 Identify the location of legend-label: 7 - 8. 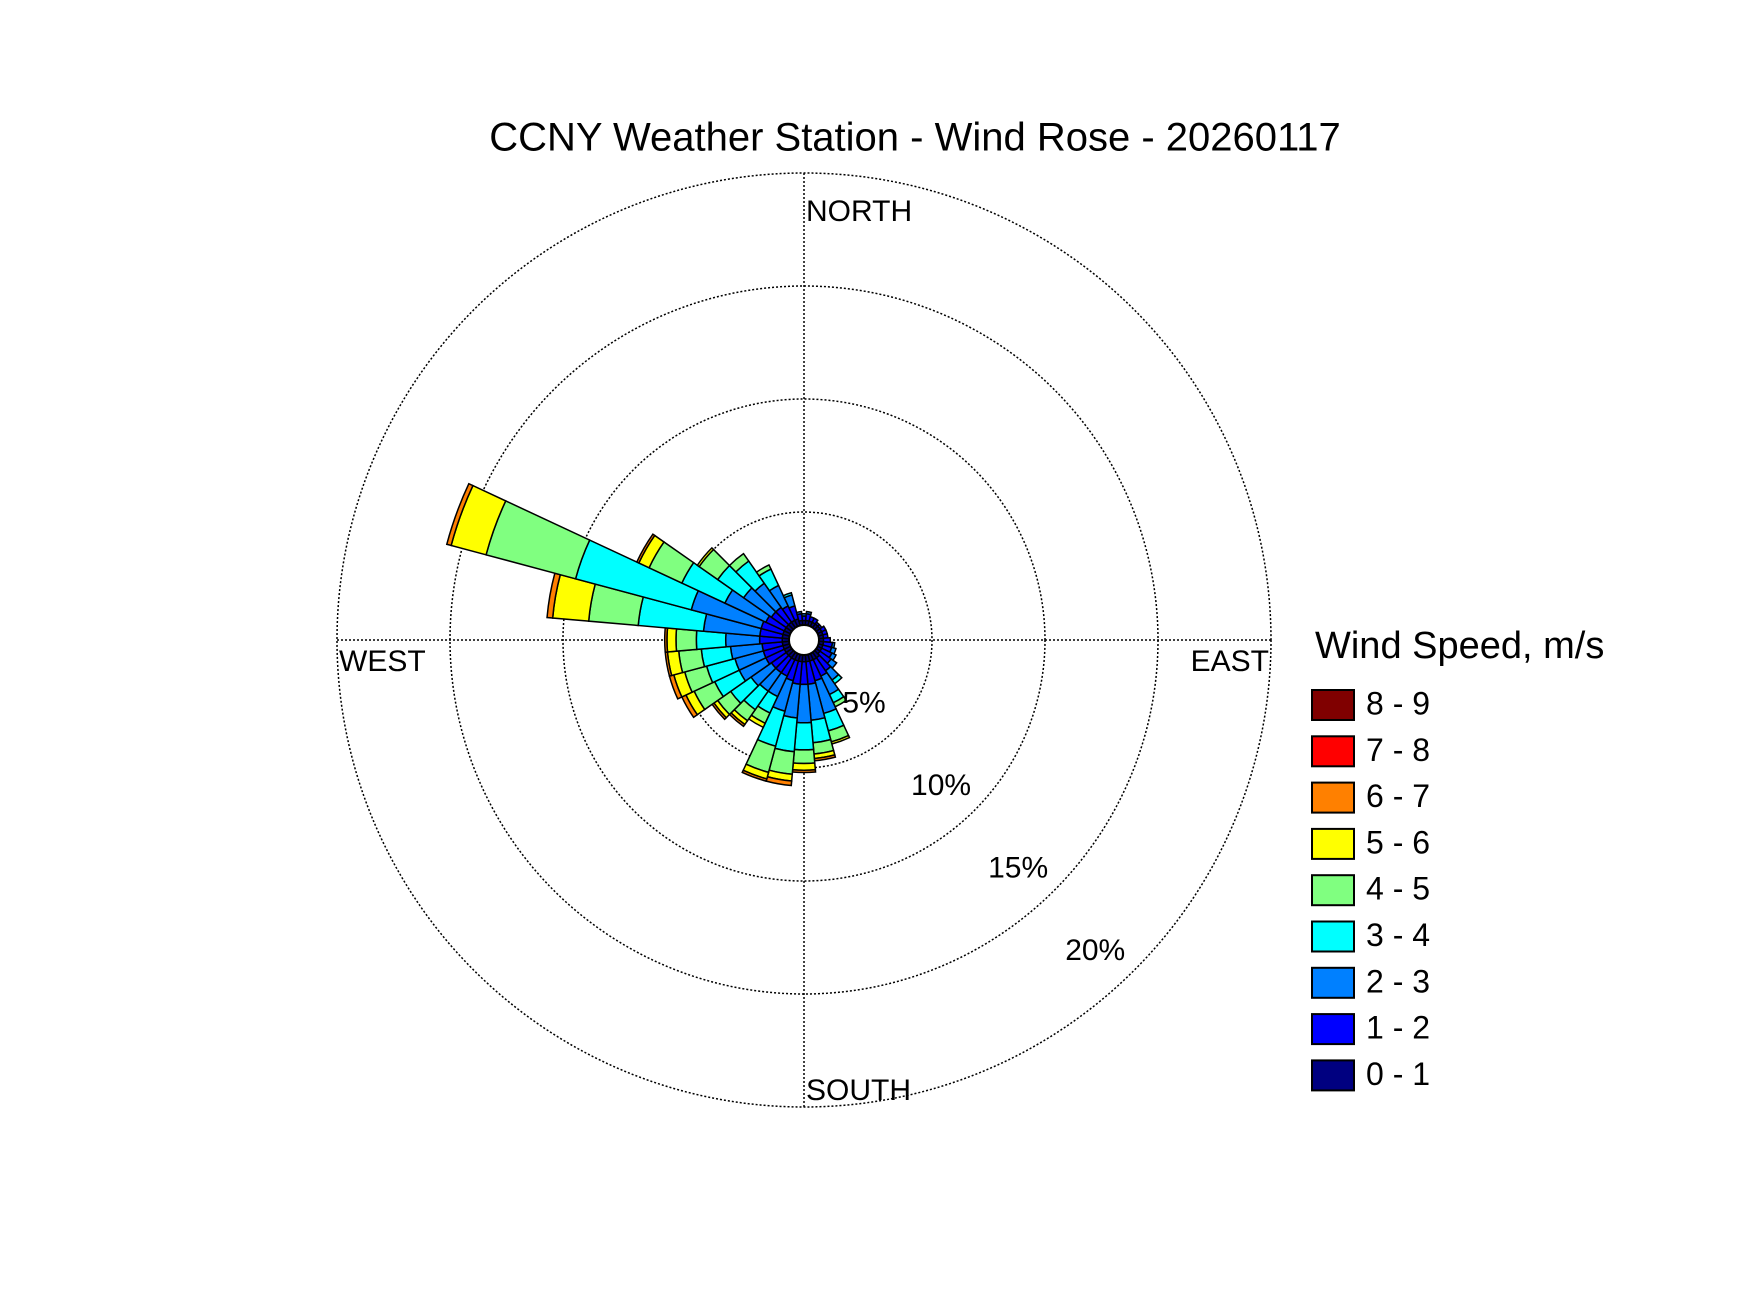
(1398, 750).